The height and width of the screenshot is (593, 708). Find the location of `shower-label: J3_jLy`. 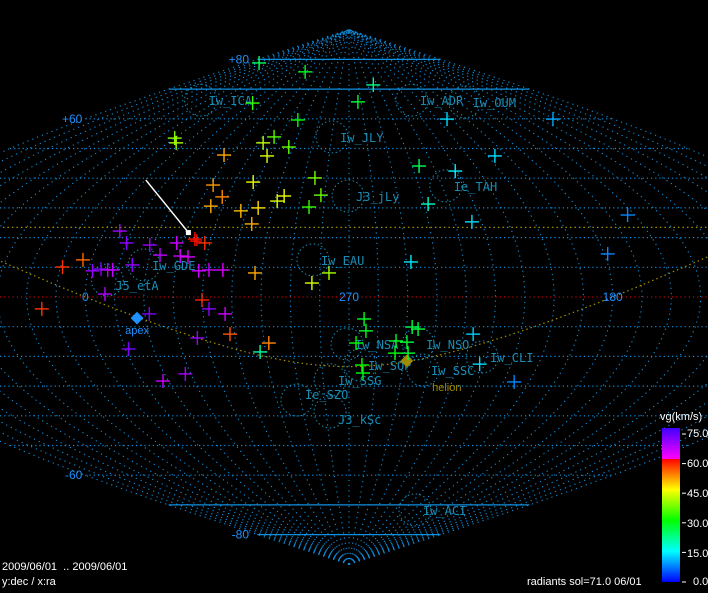

shower-label: J3_jLy is located at coordinates (377, 197).